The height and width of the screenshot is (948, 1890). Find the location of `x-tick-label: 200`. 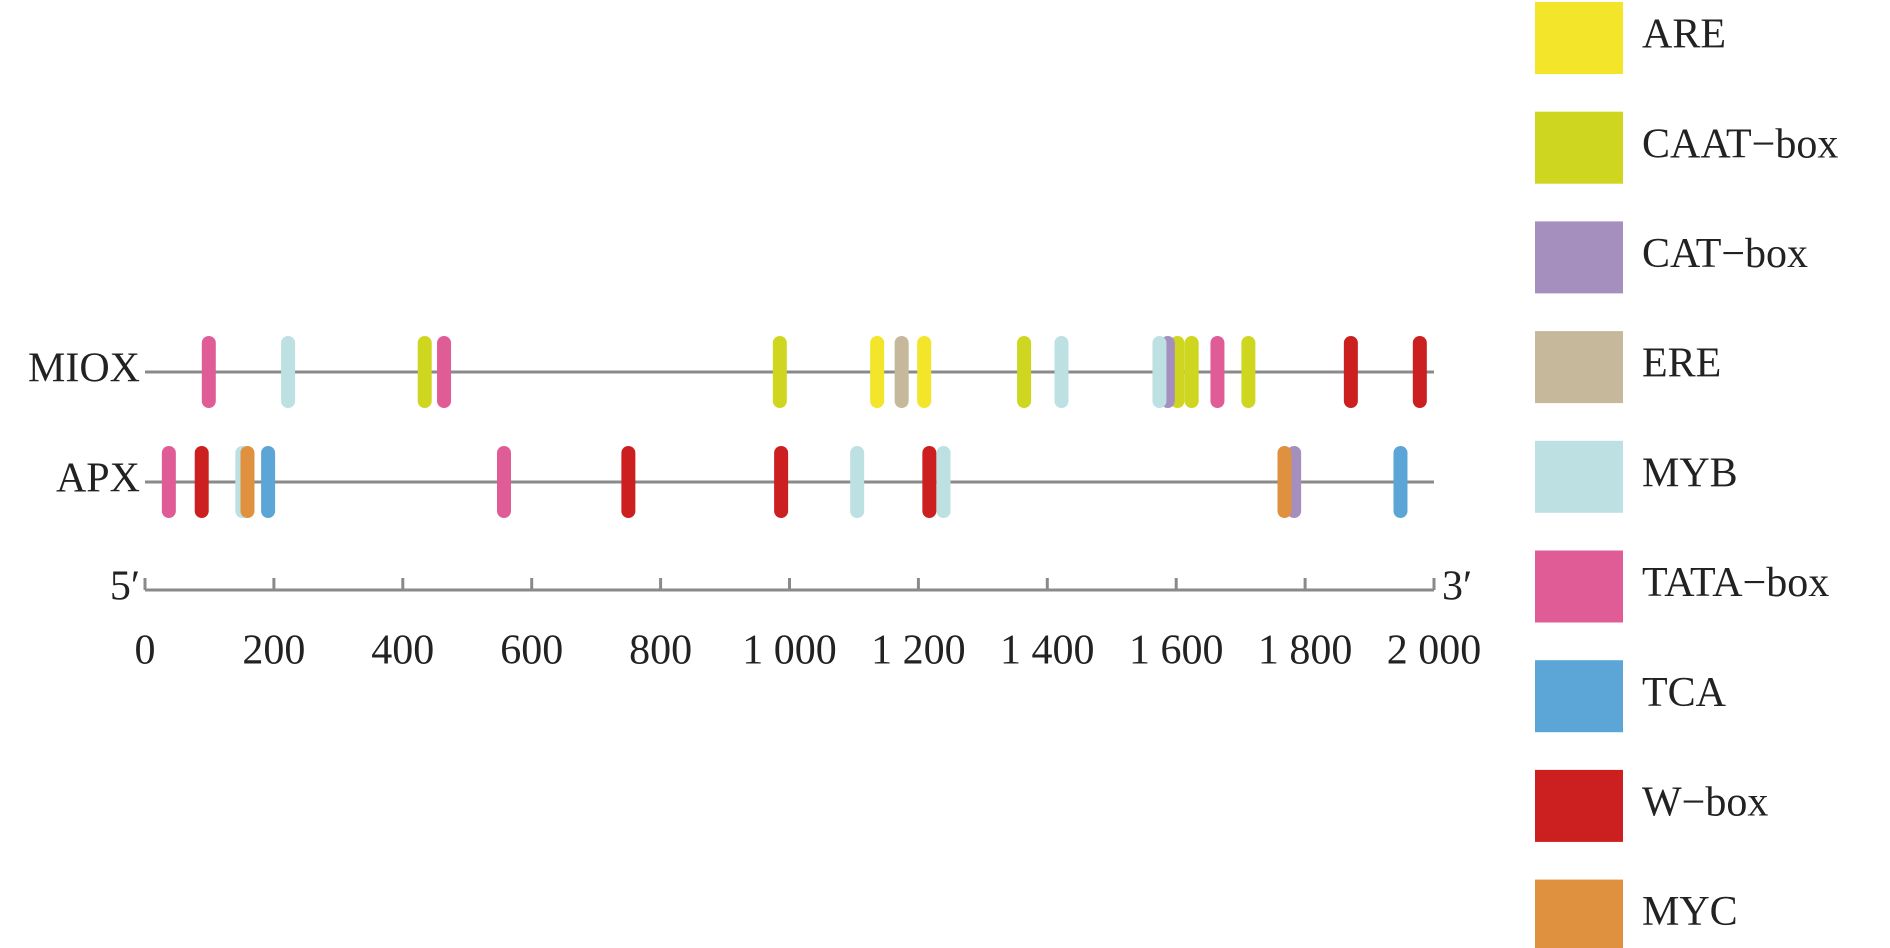

x-tick-label: 200 is located at coordinates (273, 651).